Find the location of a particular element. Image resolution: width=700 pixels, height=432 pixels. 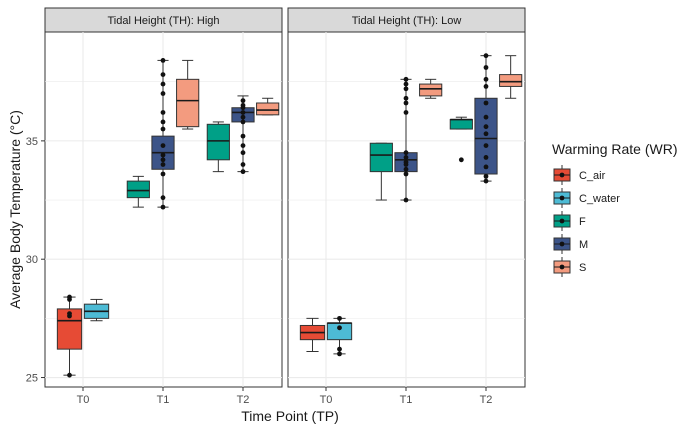

legend-key-point-s is located at coordinates (562, 267).